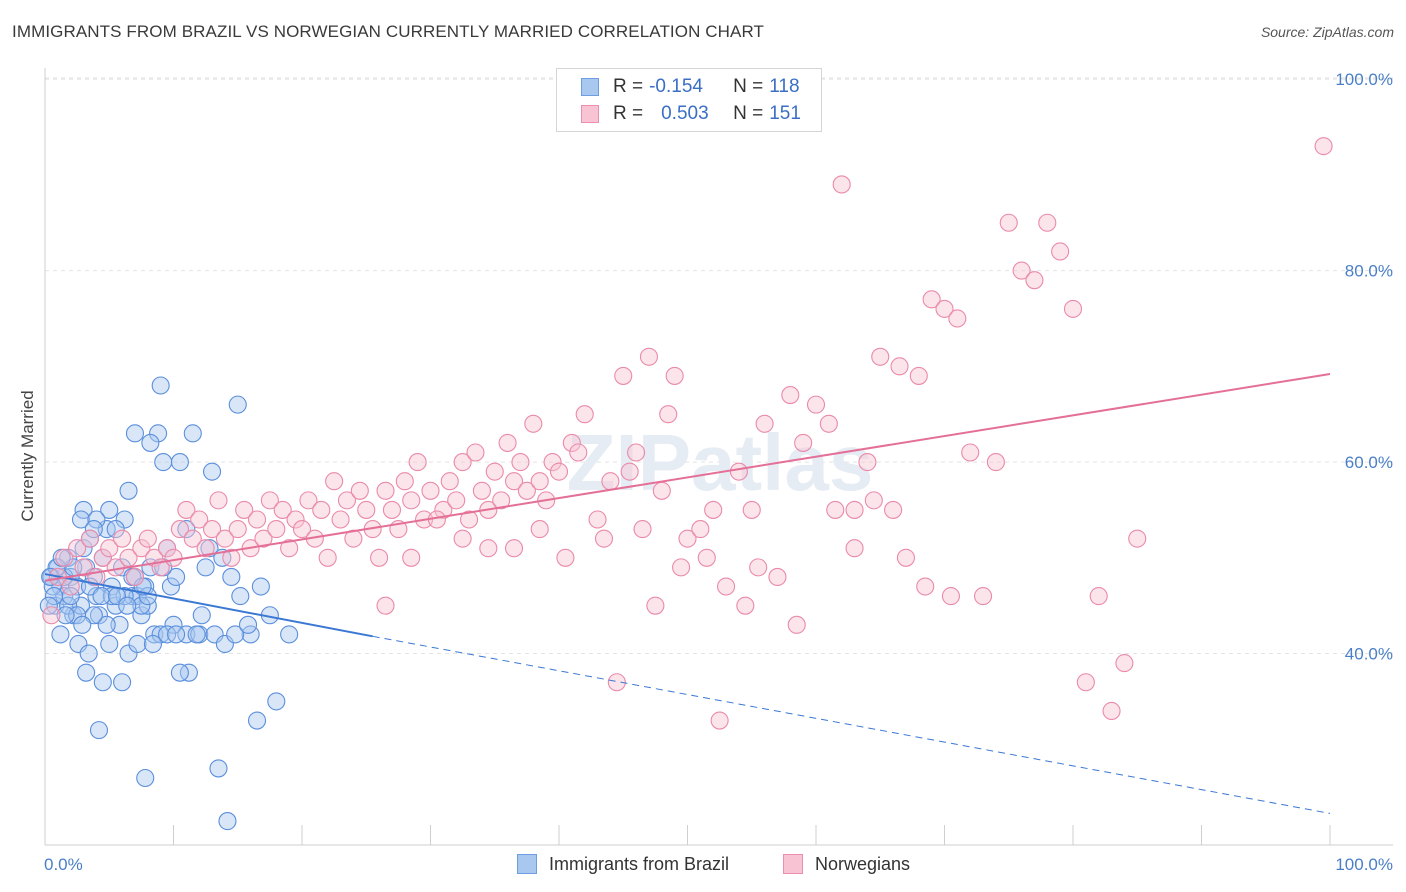  What do you see at coordinates (27, 455) in the screenshot?
I see `y-axis-label: Currently Married` at bounding box center [27, 455].